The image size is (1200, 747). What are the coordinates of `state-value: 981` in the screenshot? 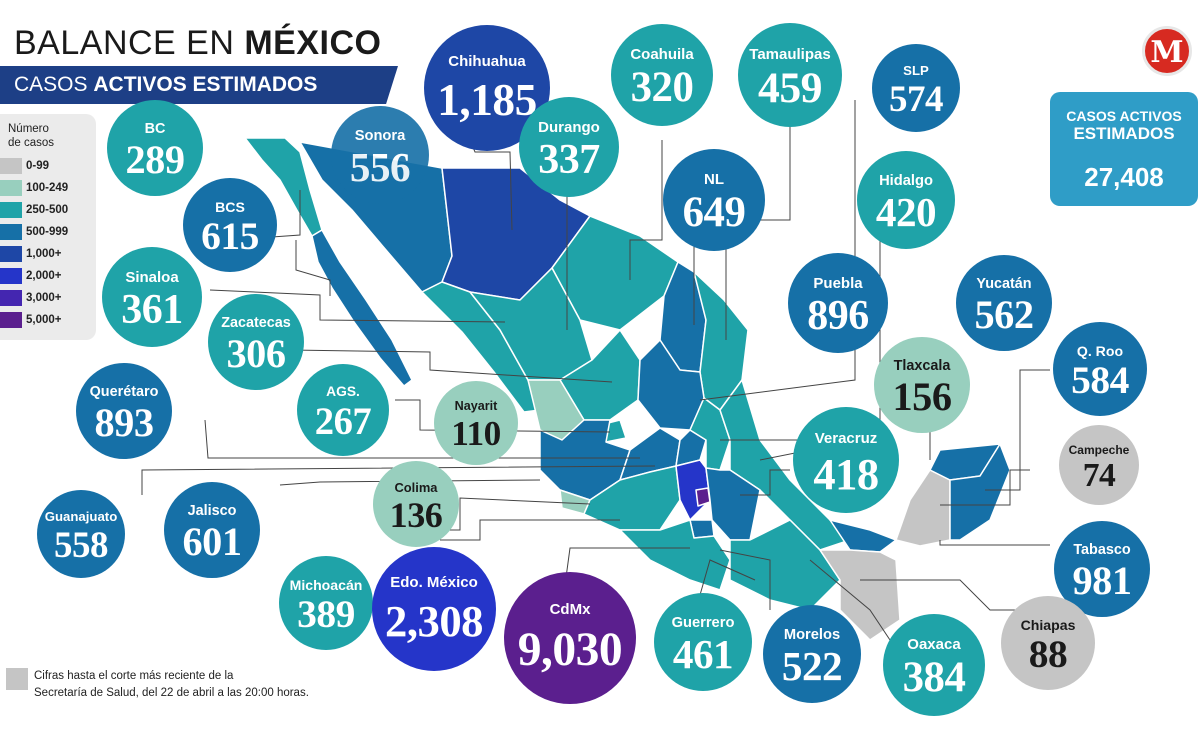 It's located at (1102, 581).